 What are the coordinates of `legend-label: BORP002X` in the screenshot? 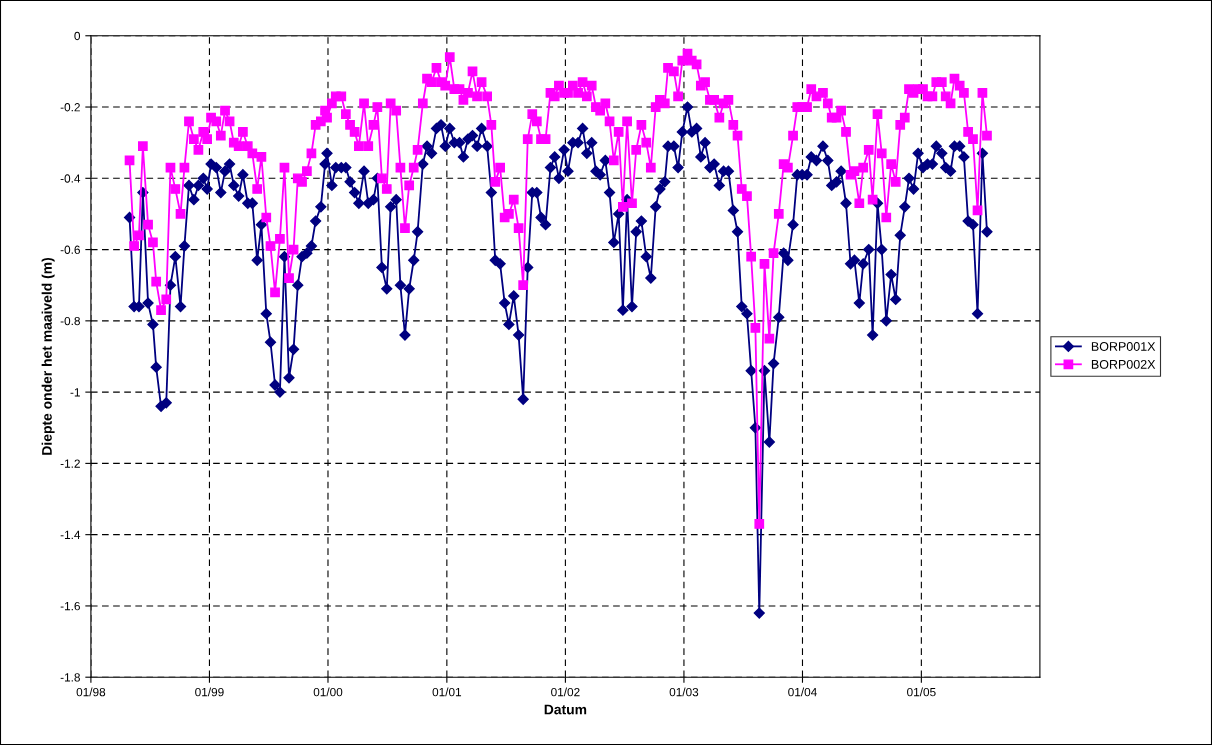 It's located at (1123, 364).